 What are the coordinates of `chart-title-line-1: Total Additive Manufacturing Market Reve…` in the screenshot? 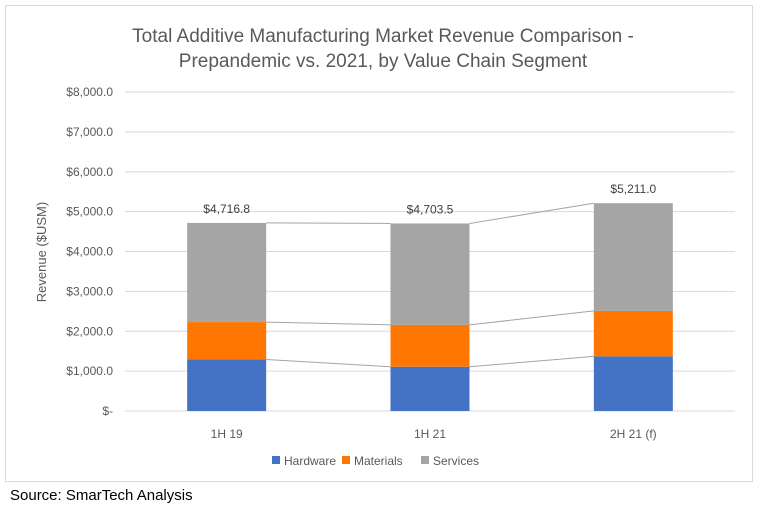 It's located at (383, 36).